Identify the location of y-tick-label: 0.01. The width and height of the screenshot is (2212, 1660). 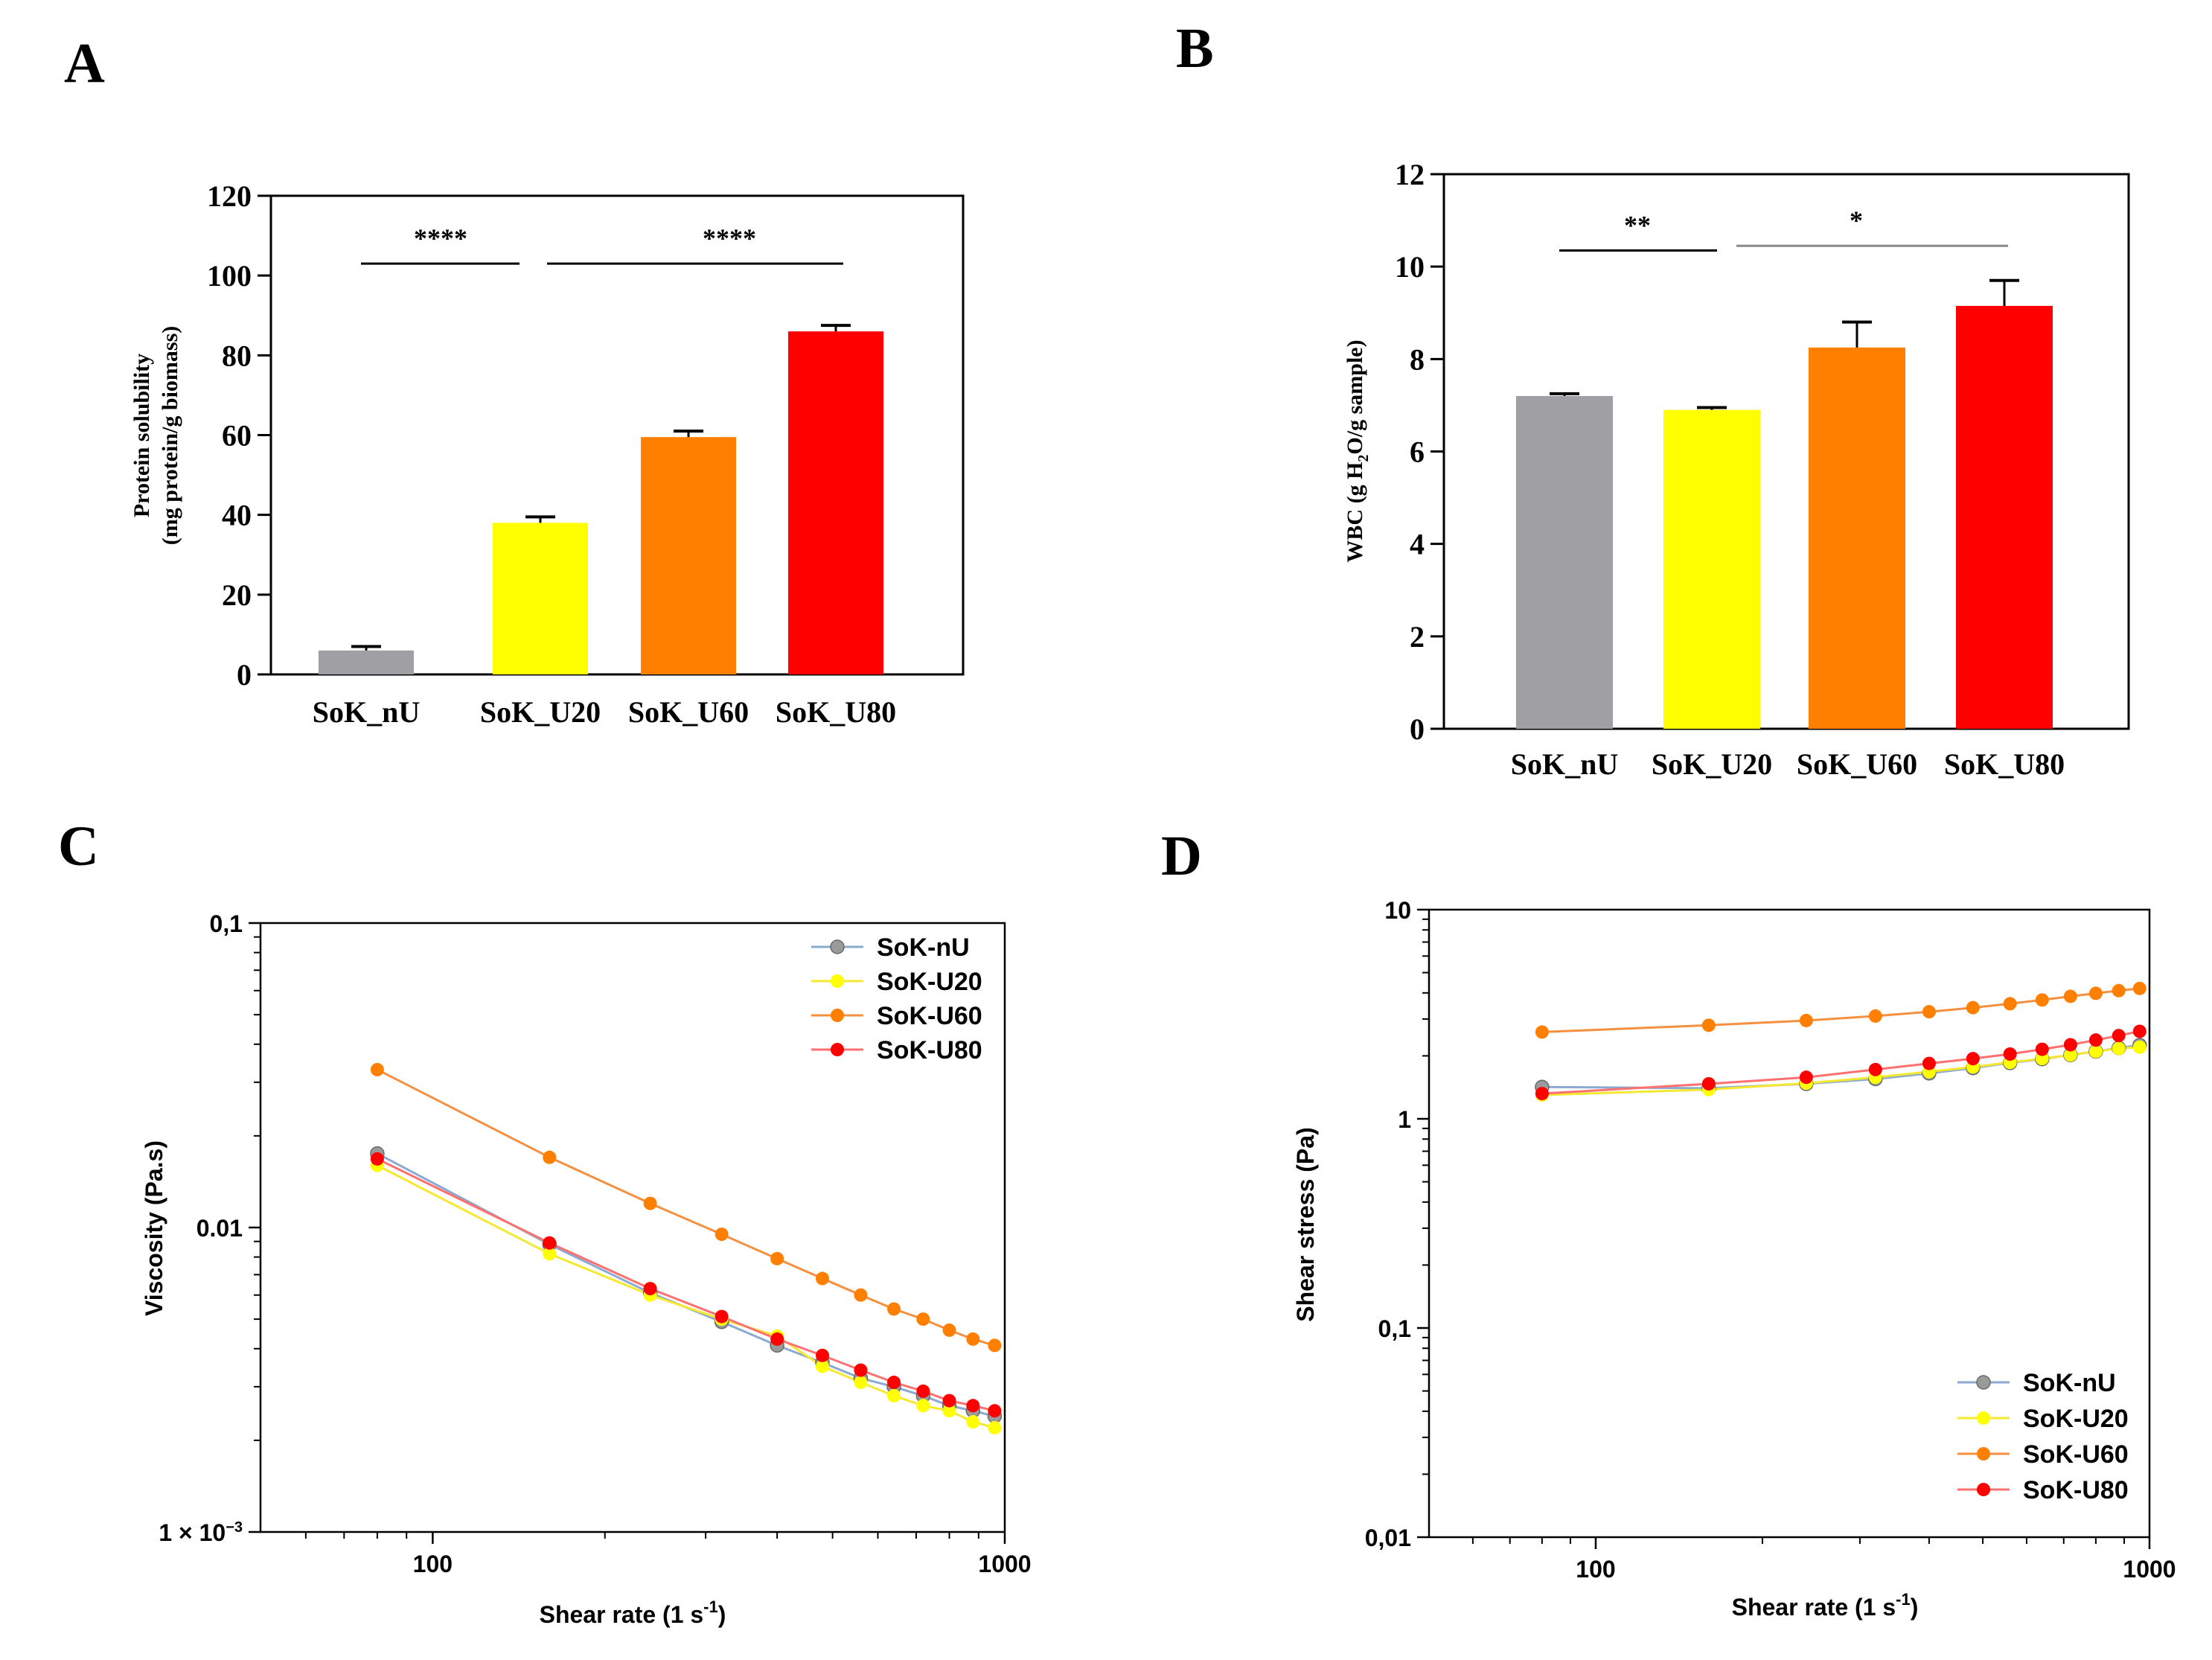
(220, 1228).